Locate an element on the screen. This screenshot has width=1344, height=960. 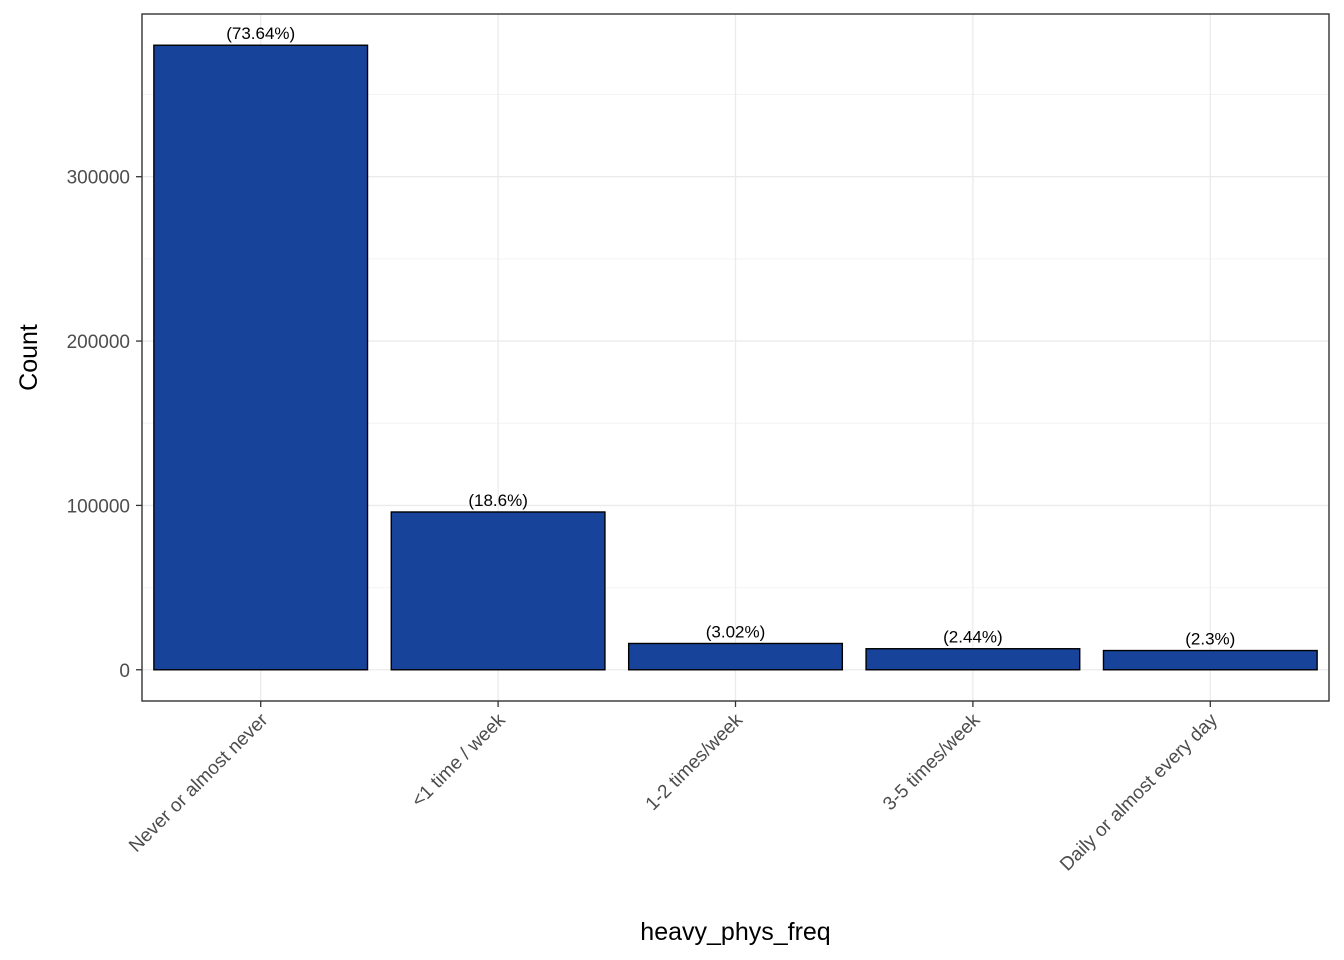
bar-data-label: (18.6%) is located at coordinates (498, 500).